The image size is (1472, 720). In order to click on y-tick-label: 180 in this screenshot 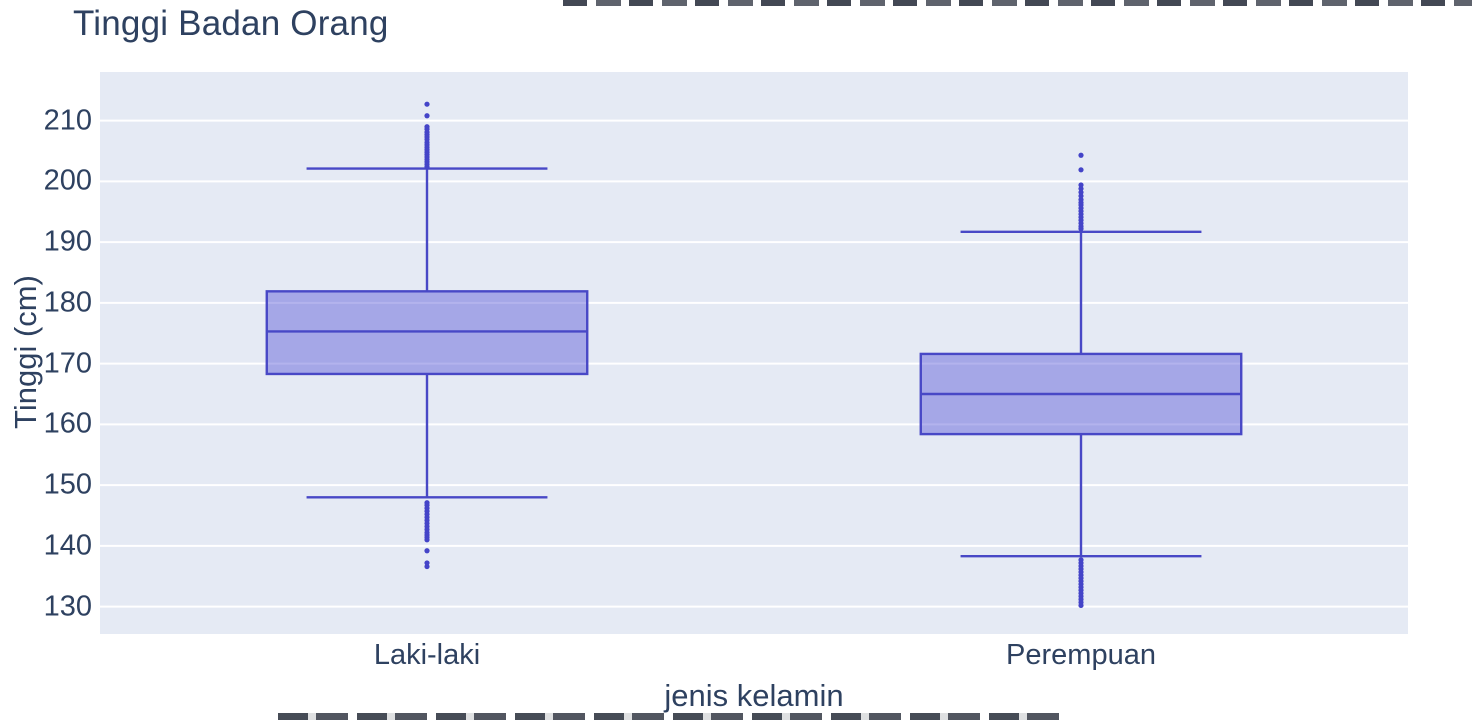, I will do `click(67, 302)`.